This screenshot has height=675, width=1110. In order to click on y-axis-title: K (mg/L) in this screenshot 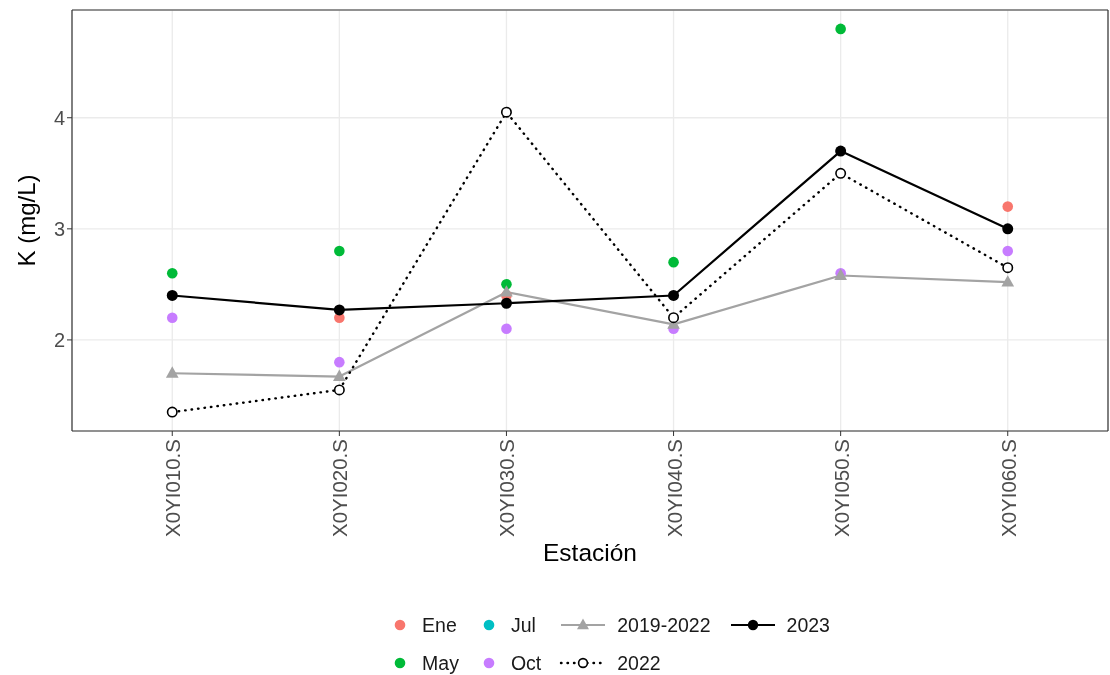, I will do `click(26, 220)`.